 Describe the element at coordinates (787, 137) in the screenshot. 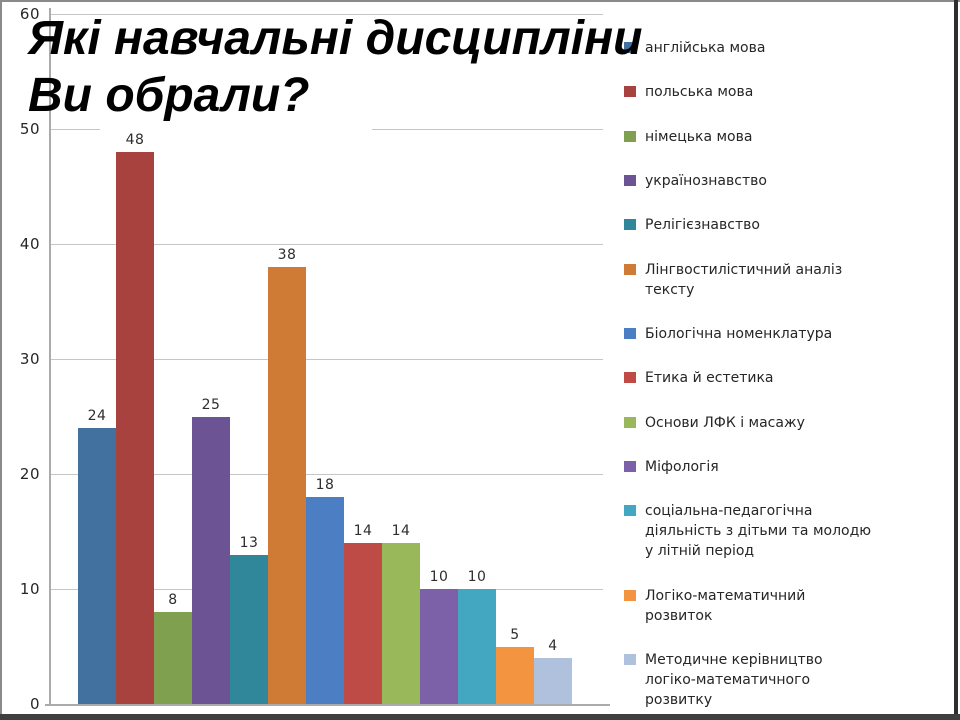

I see `legend-item-3: німецька мова` at that location.